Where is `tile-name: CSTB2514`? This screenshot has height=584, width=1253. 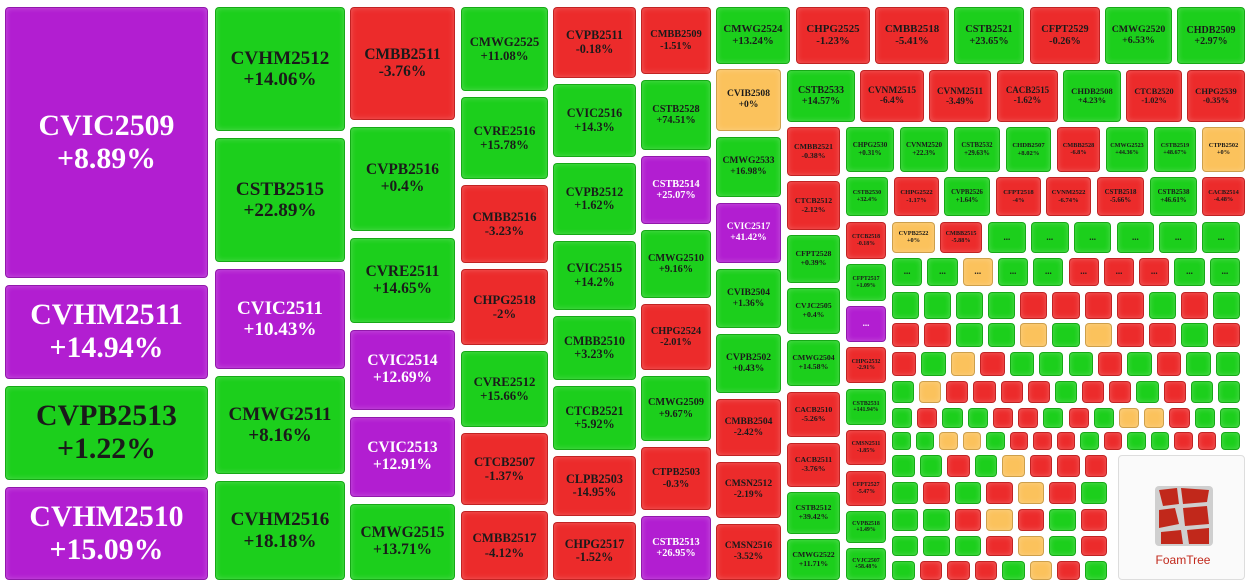
tile-name: CSTB2514 is located at coordinates (676, 184).